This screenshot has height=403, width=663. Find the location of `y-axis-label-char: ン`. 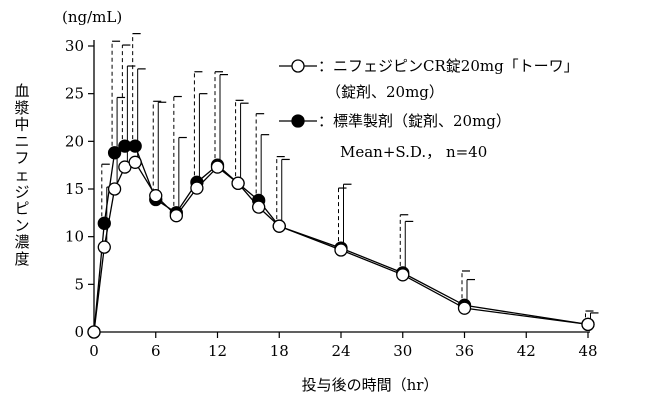

y-axis-label-char: ン is located at coordinates (21, 225).